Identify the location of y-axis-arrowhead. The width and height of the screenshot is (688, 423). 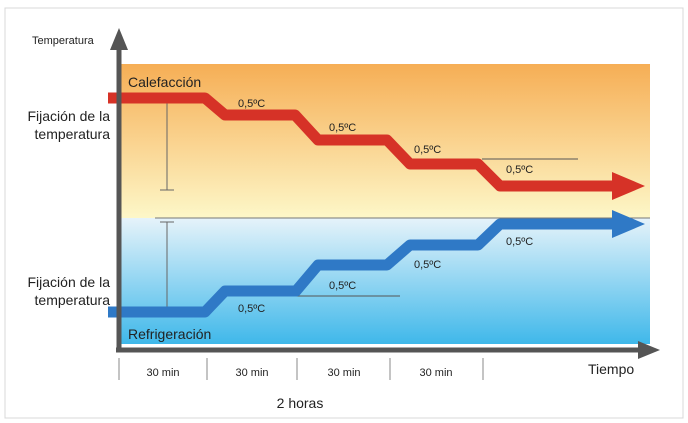
(119, 39).